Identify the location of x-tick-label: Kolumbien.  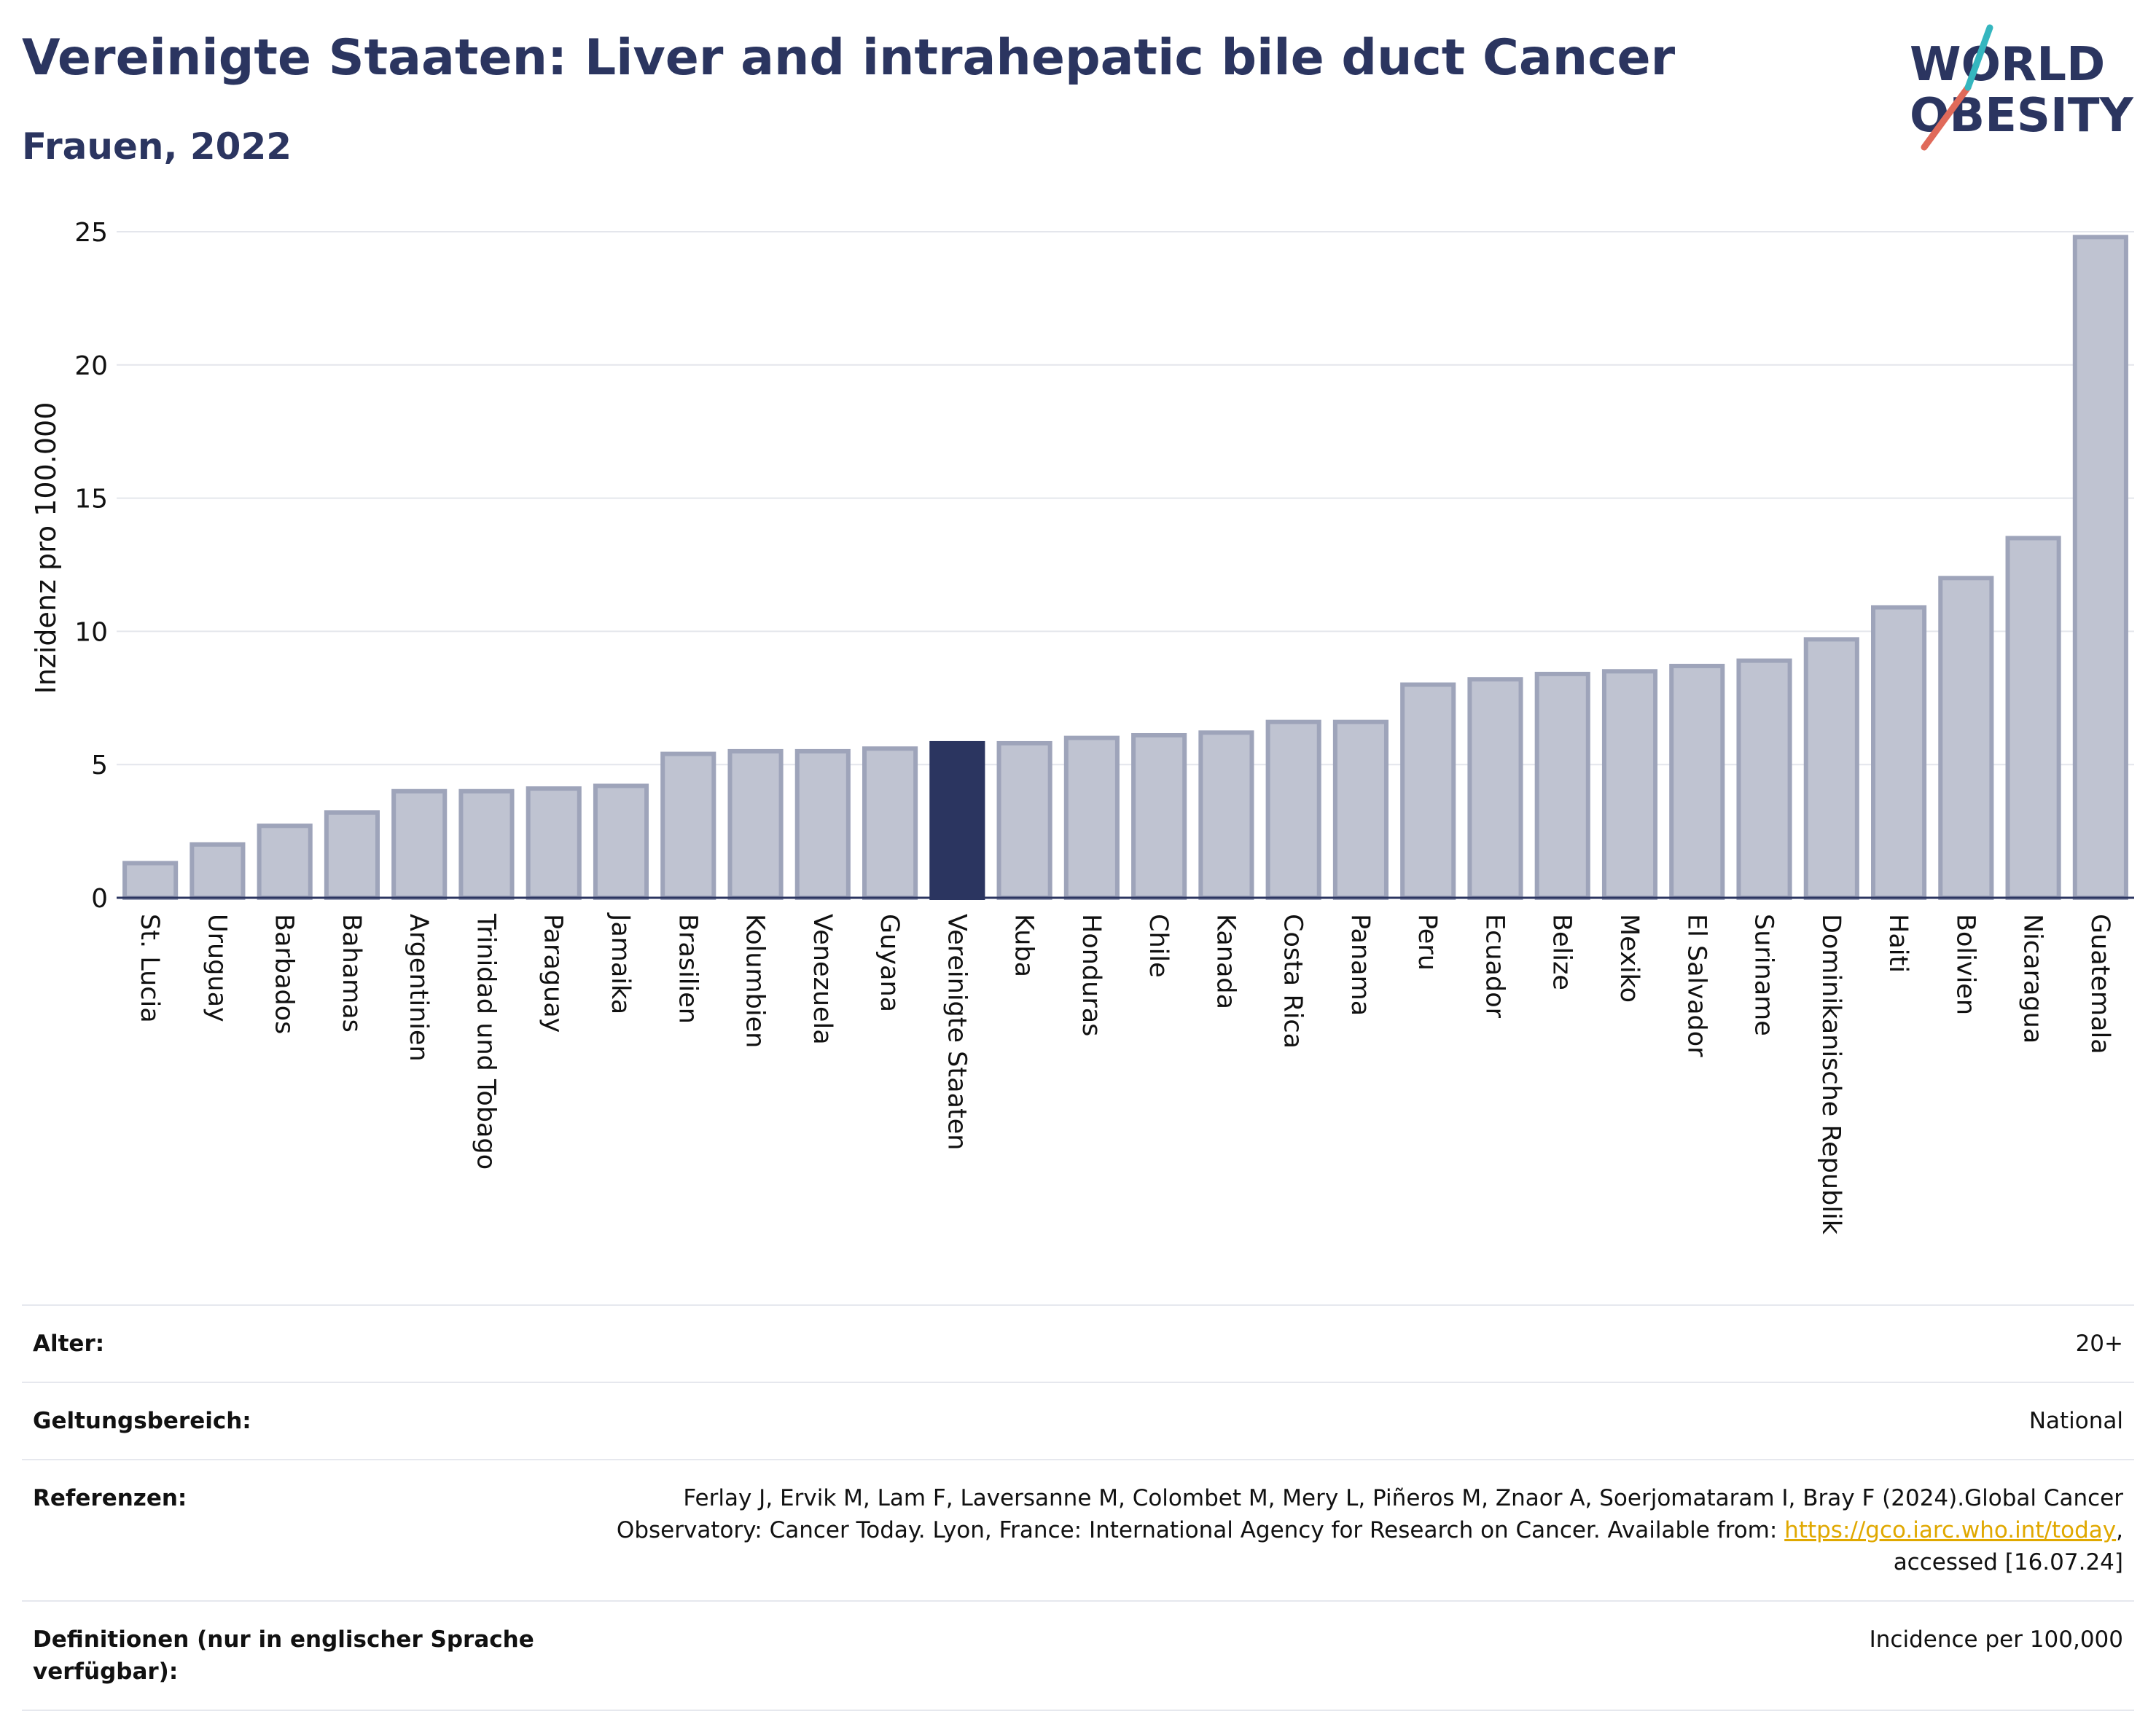
(755, 981).